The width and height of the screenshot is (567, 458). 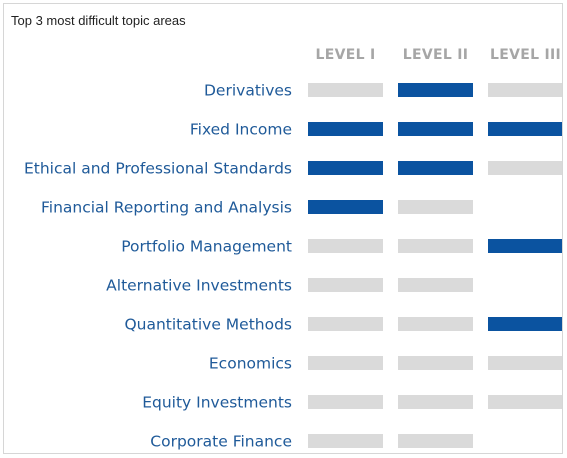 What do you see at coordinates (248, 91) in the screenshot?
I see `row-label-derivatives: Derivatives` at bounding box center [248, 91].